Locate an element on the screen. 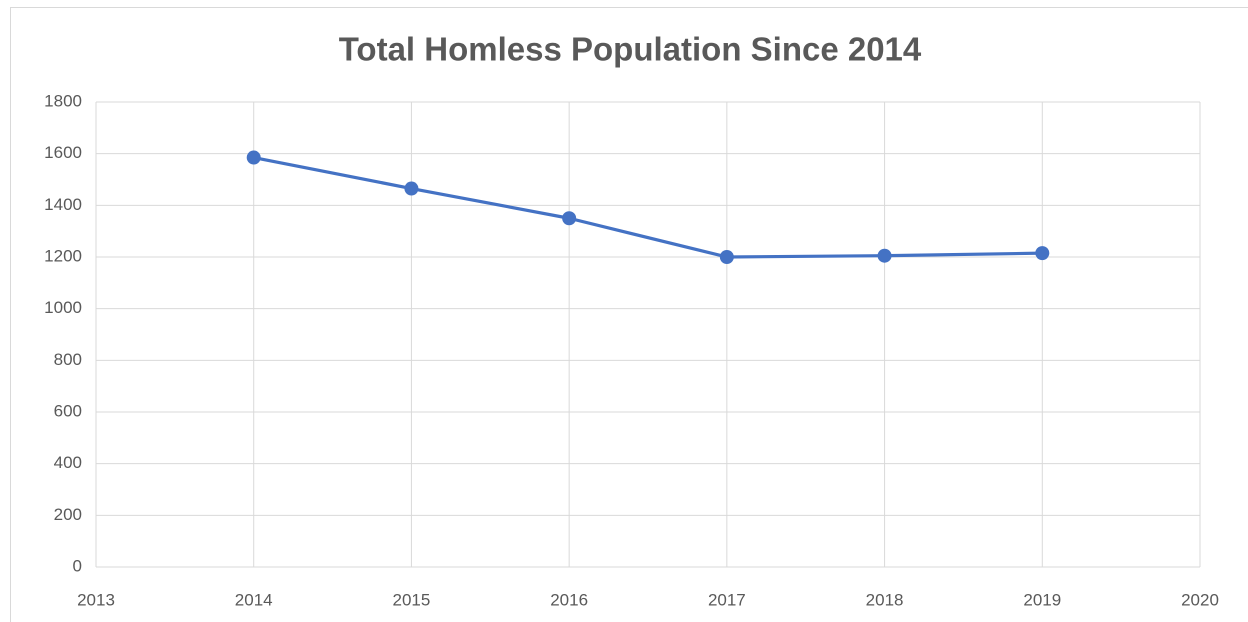  y-tick-label: 1000 is located at coordinates (63, 307).